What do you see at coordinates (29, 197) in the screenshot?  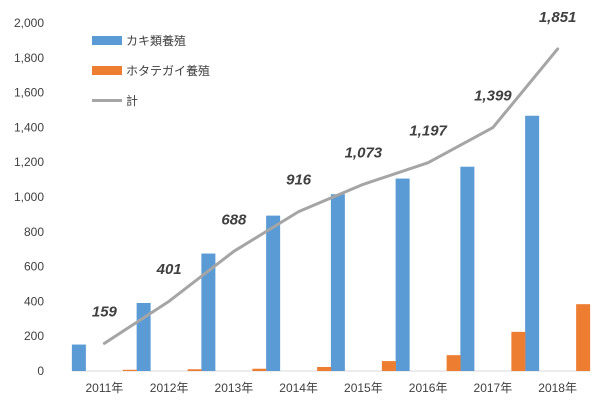 I see `y-tick-label: 1,000` at bounding box center [29, 197].